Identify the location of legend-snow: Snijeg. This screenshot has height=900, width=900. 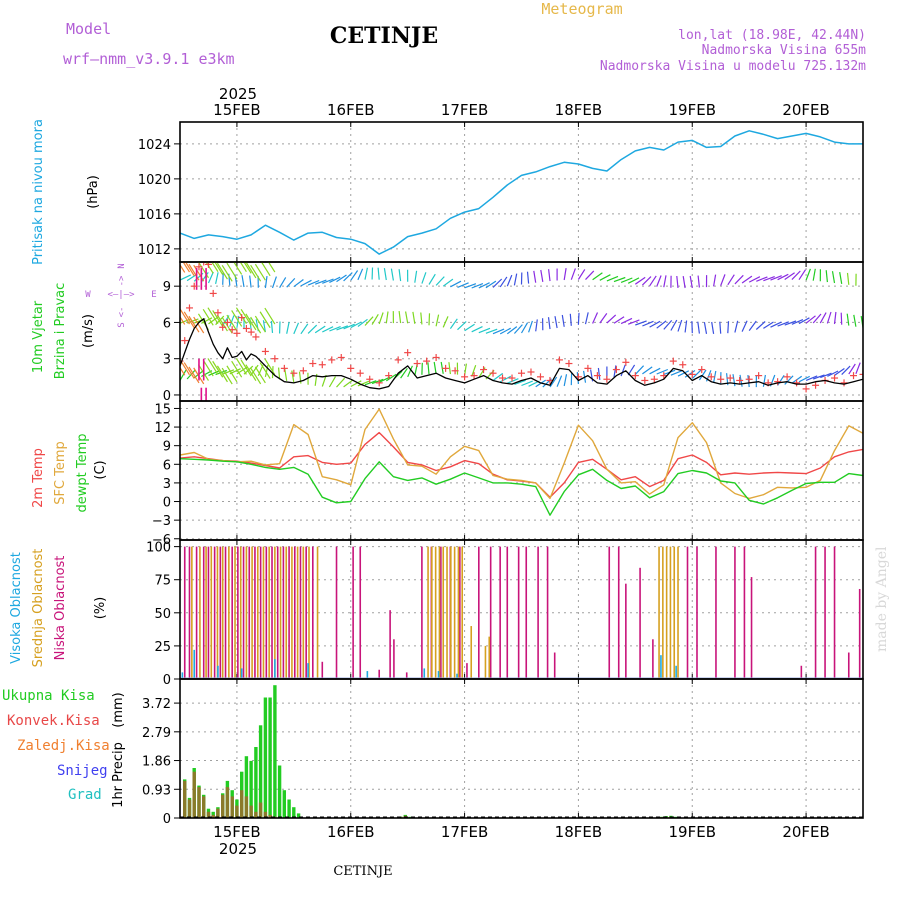
(82, 771).